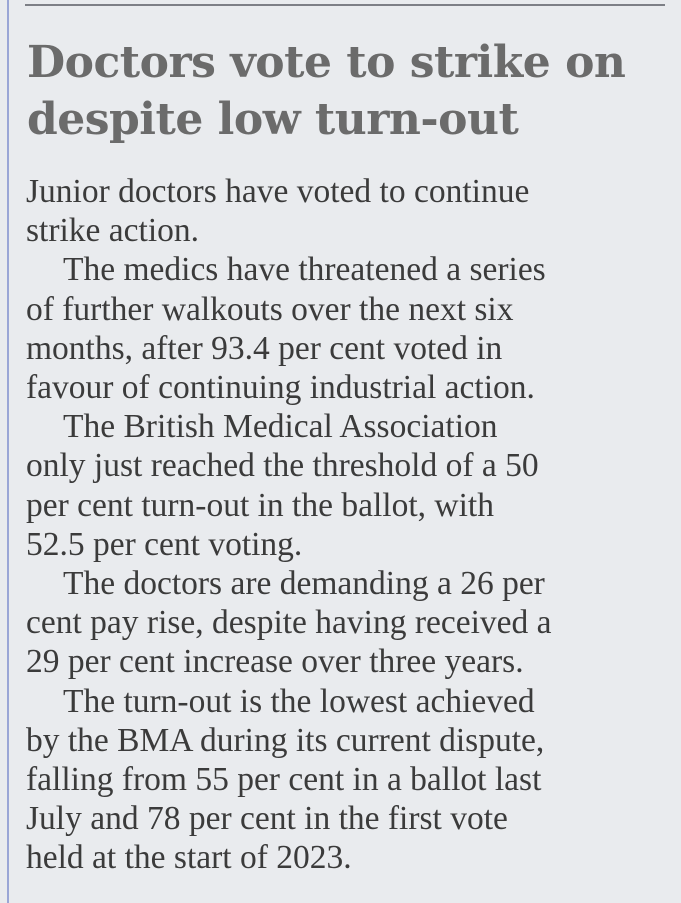 The image size is (681, 903). What do you see at coordinates (304, 270) in the screenshot?
I see `article-line: The medics have threatened a series` at bounding box center [304, 270].